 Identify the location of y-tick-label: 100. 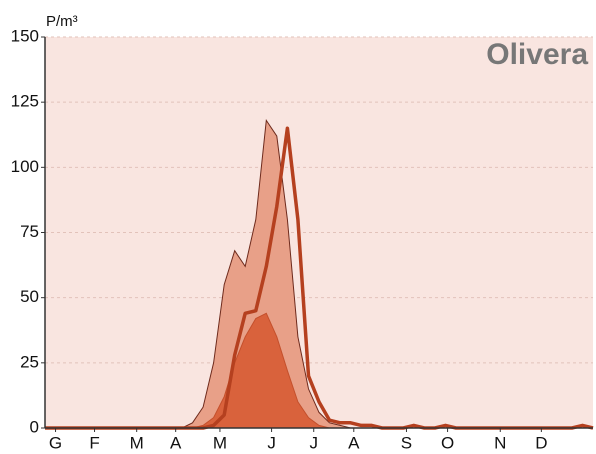
(25, 166).